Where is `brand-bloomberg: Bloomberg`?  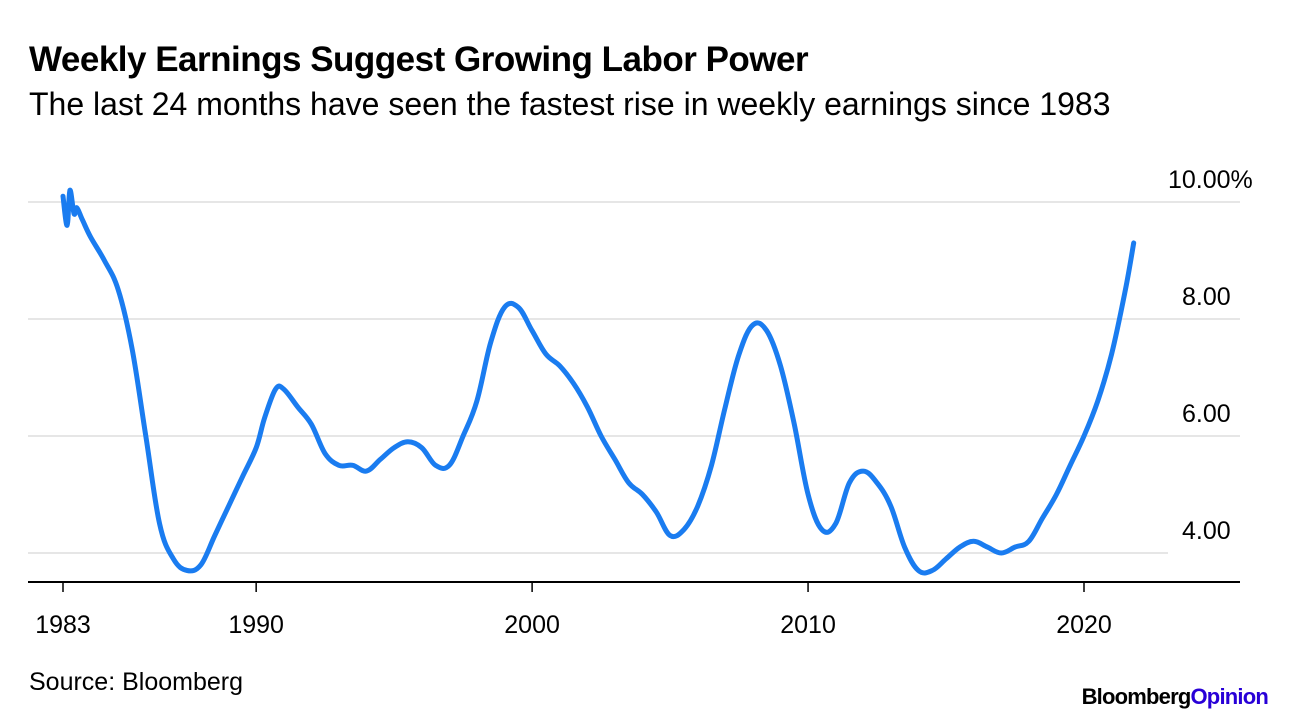
brand-bloomberg: Bloomberg is located at coordinates (1136, 696).